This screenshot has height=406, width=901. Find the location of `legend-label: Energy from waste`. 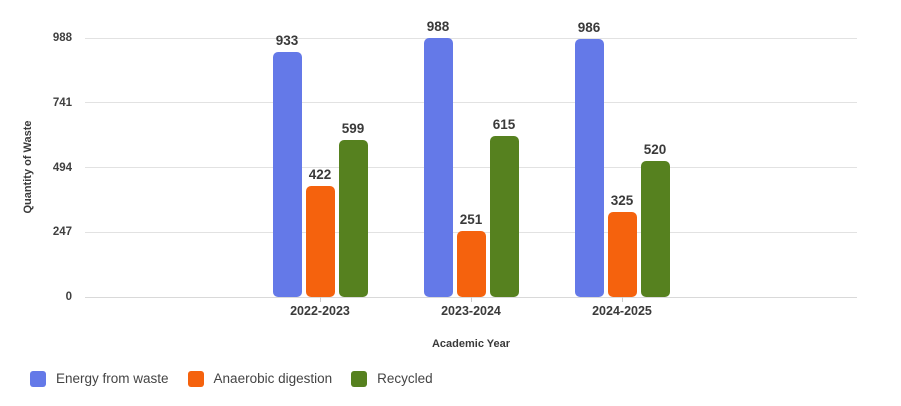

legend-label: Energy from waste is located at coordinates (112, 378).